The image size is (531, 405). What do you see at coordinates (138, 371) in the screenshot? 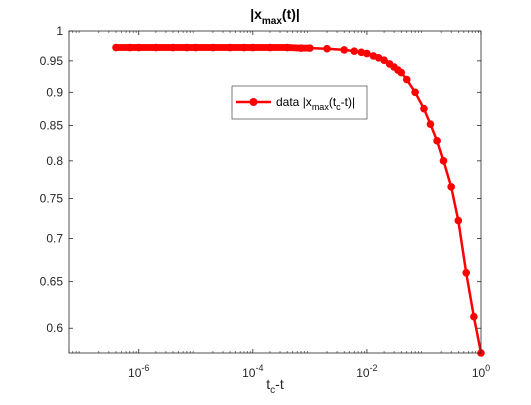
I see `x-tick-label: 10⁻⁶` at bounding box center [138, 371].